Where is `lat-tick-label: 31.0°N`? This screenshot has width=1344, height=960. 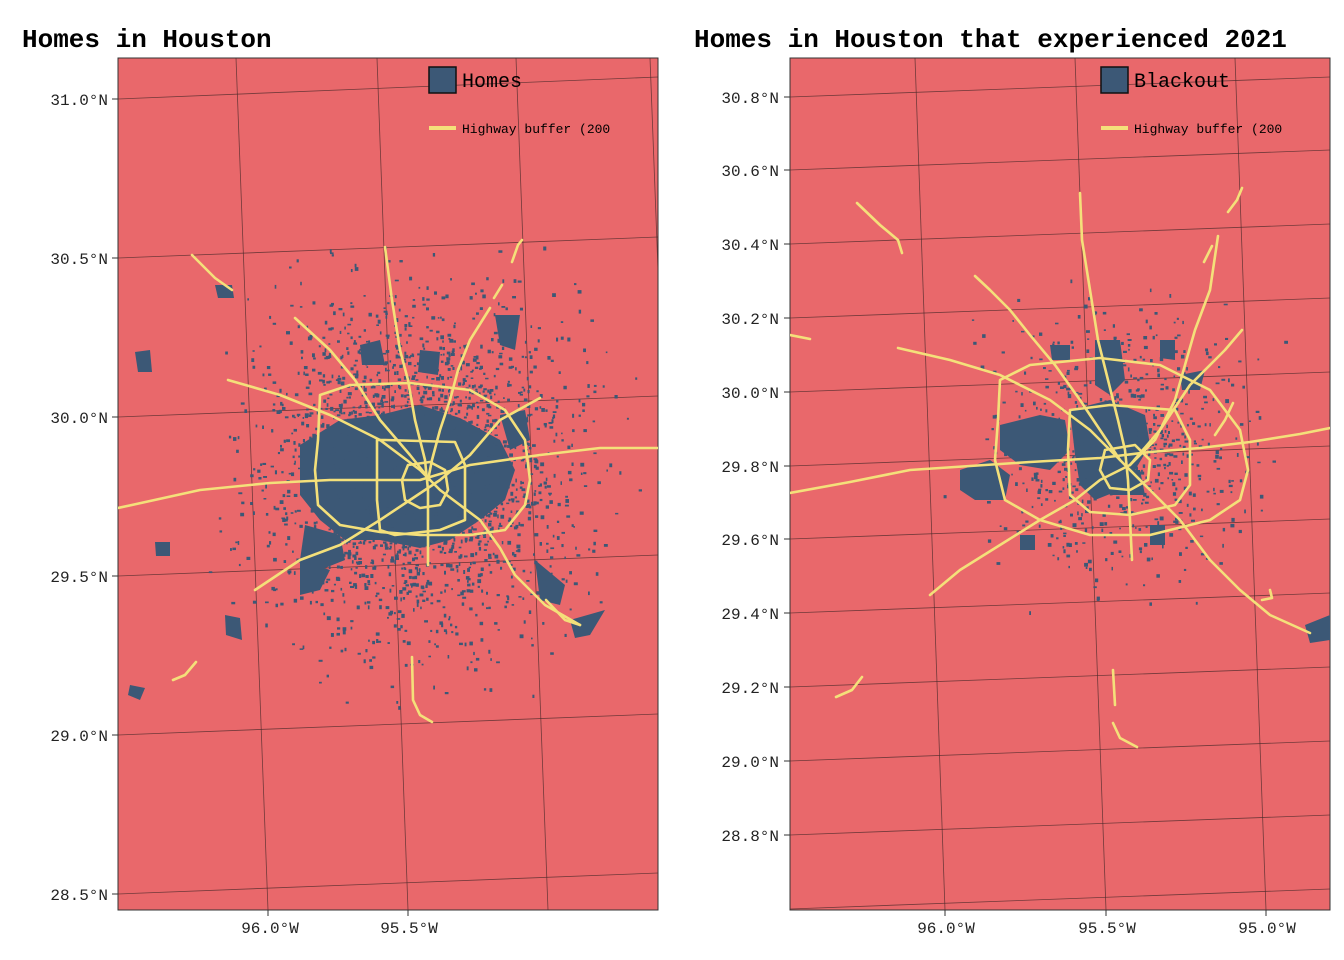 lat-tick-label: 31.0°N is located at coordinates (79, 101).